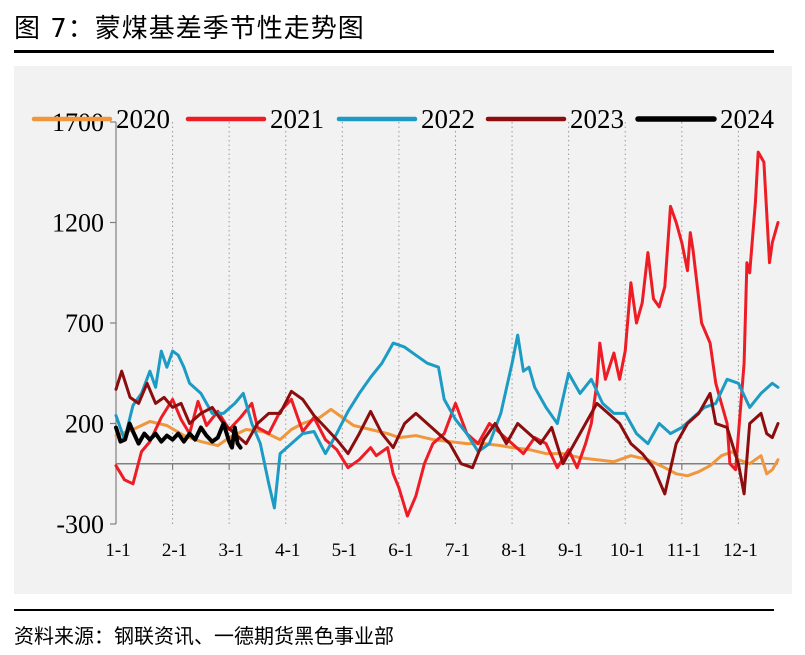  Describe the element at coordinates (84, 323) in the screenshot. I see `y-tick-label: 700` at that location.